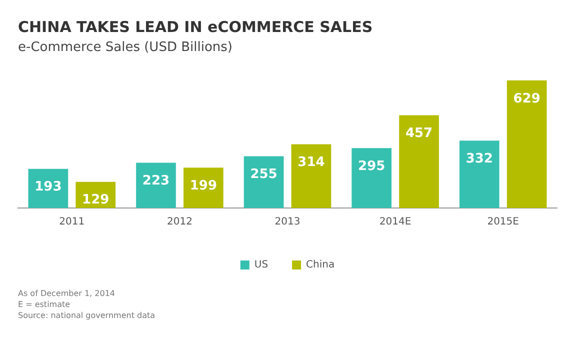  I want to click on data-label: 629, so click(526, 98).